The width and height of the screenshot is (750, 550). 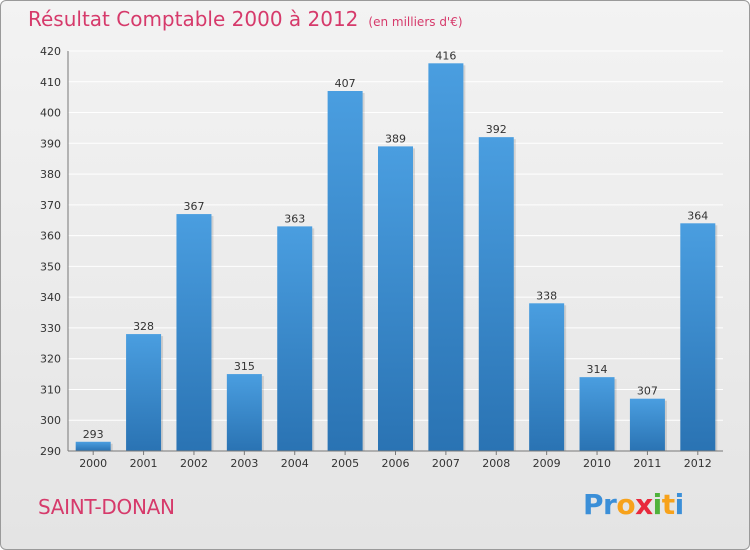 I want to click on y-tick-label: 340, so click(x=50, y=297).